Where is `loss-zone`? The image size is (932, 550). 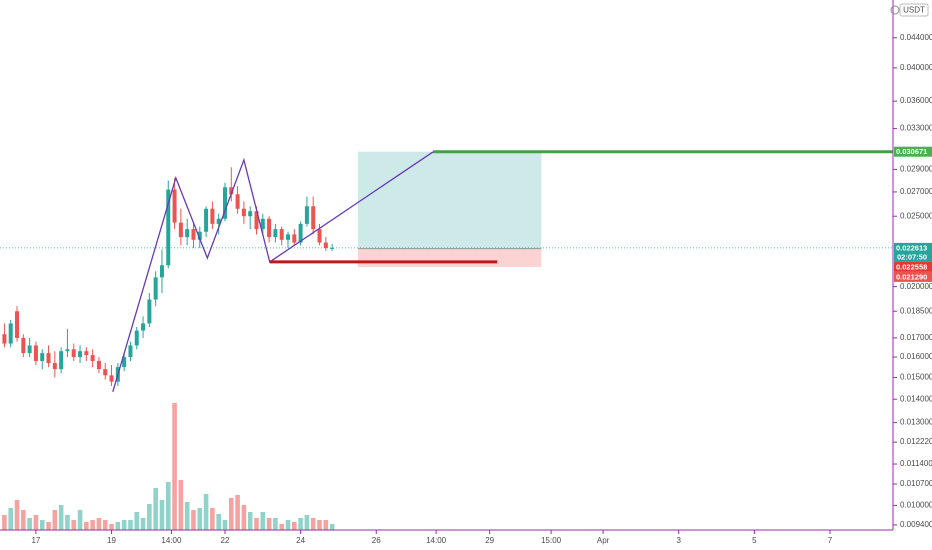 loss-zone is located at coordinates (449, 257).